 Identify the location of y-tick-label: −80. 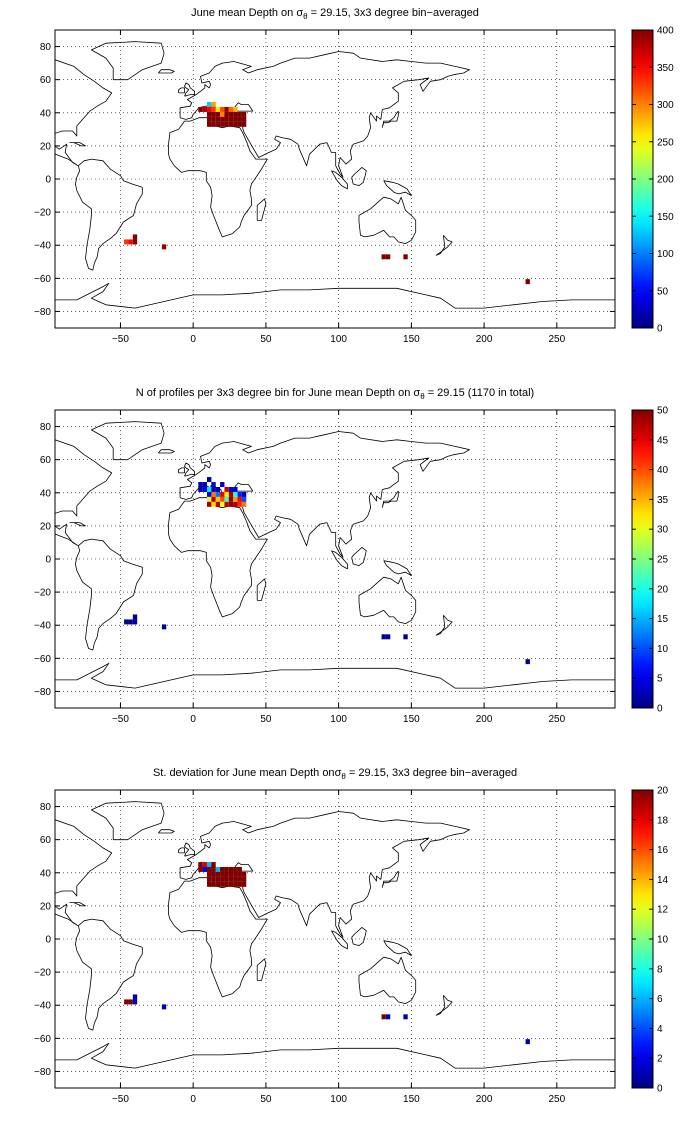
(42, 312).